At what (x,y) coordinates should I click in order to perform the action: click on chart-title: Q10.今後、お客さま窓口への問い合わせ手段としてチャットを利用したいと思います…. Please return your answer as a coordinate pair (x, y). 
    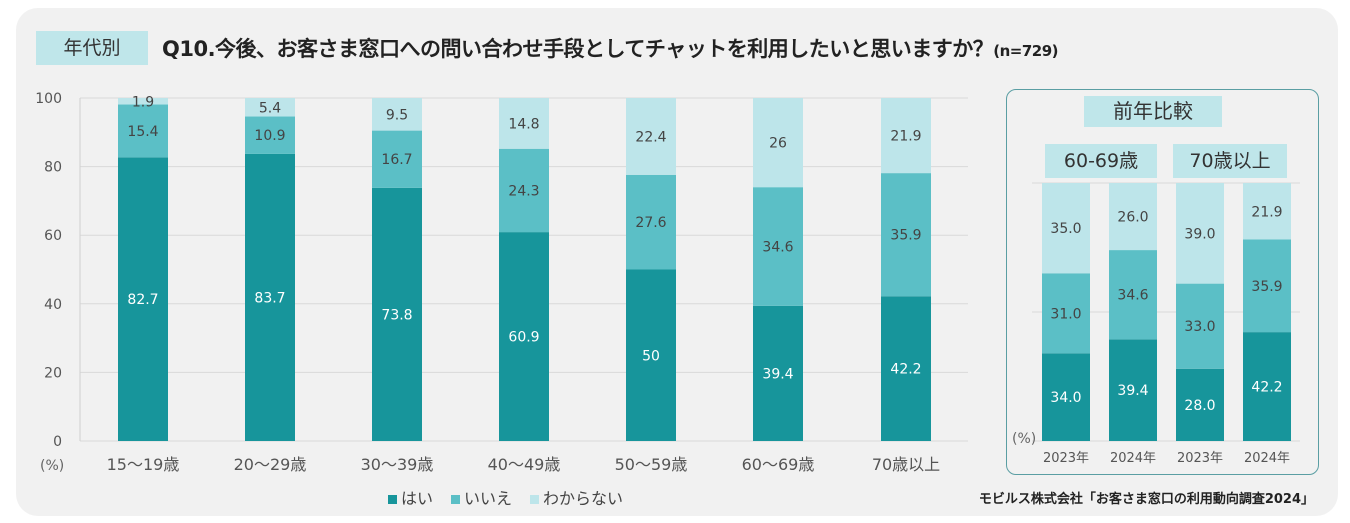
    Looking at the image, I should click on (610, 48).